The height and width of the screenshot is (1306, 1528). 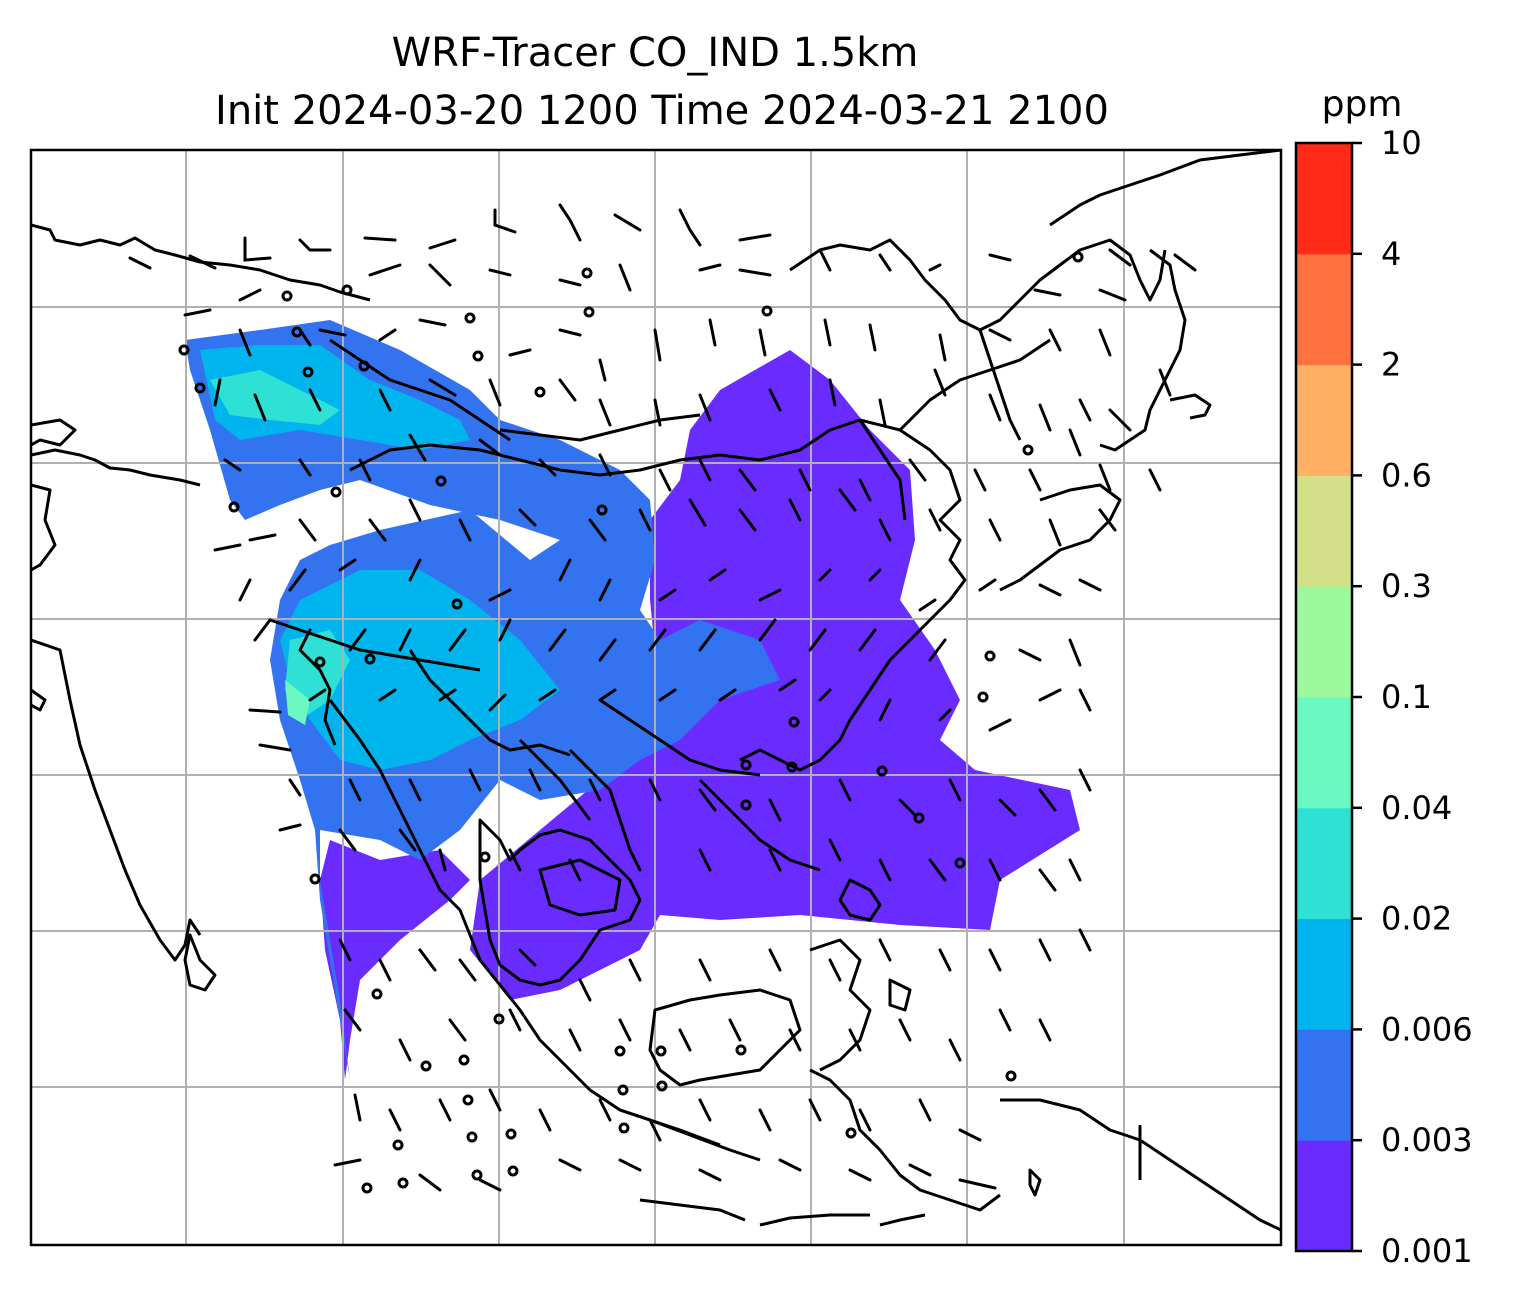 I want to click on title-line-1: WRF-Tracer CO_IND 1.5km, so click(x=655, y=53).